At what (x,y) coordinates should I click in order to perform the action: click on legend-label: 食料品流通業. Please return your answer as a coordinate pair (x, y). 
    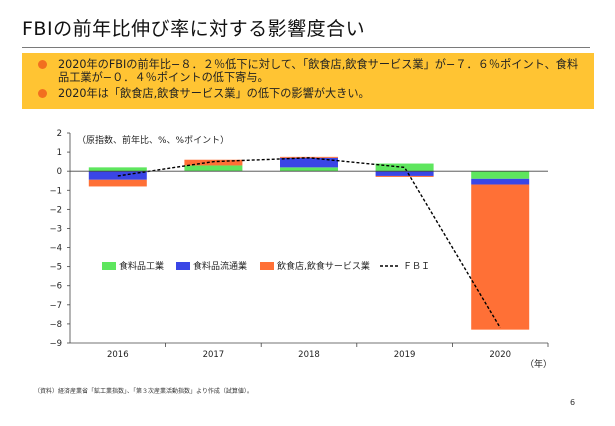
    Looking at the image, I should click on (220, 266).